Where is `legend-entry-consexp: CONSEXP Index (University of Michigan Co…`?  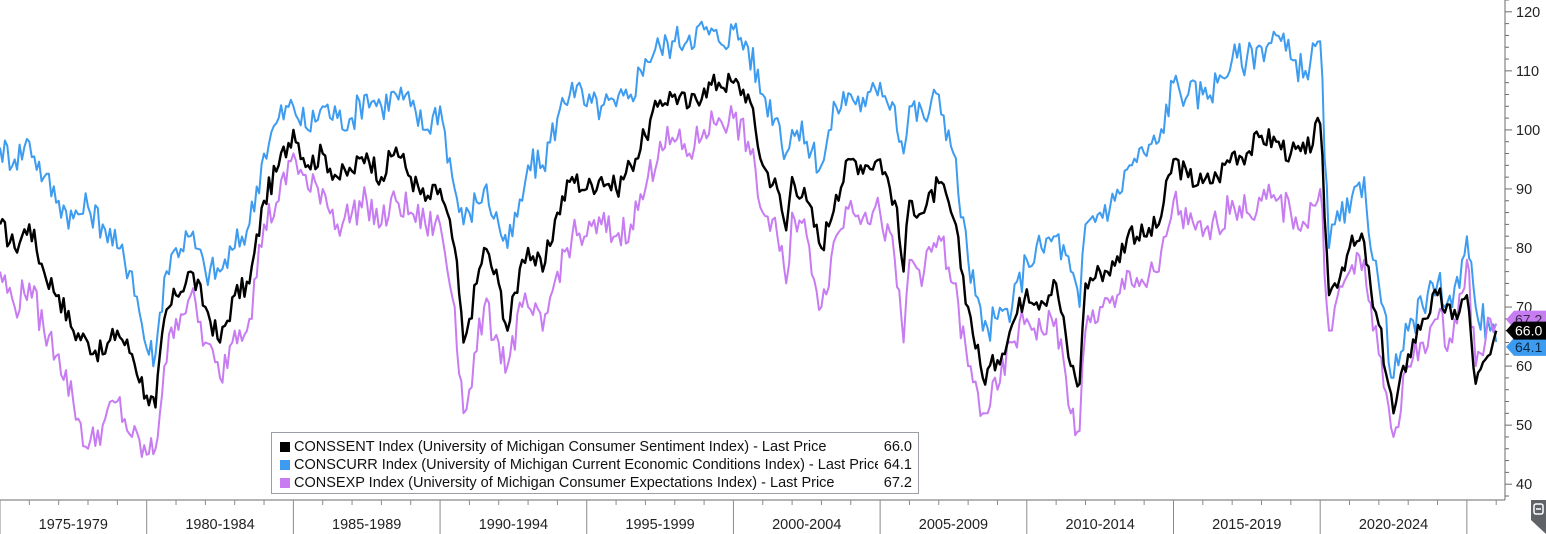
legend-entry-consexp: CONSEXP Index (University of Michigan Co… is located at coordinates (596, 483).